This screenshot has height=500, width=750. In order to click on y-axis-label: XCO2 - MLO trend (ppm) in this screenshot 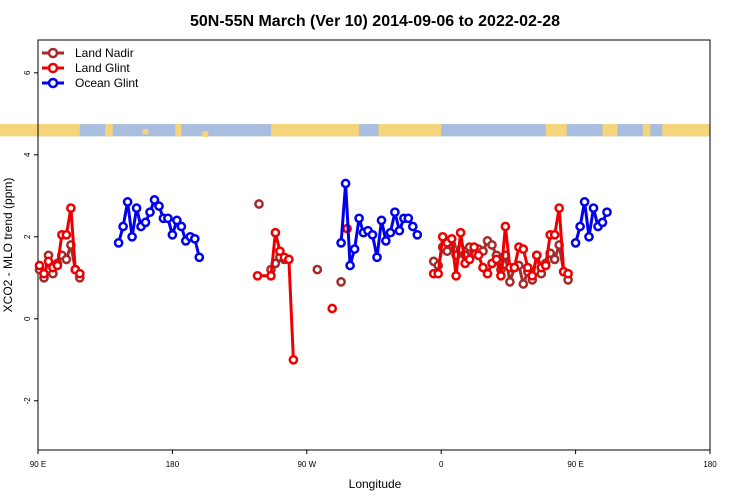, I will do `click(8, 245)`.